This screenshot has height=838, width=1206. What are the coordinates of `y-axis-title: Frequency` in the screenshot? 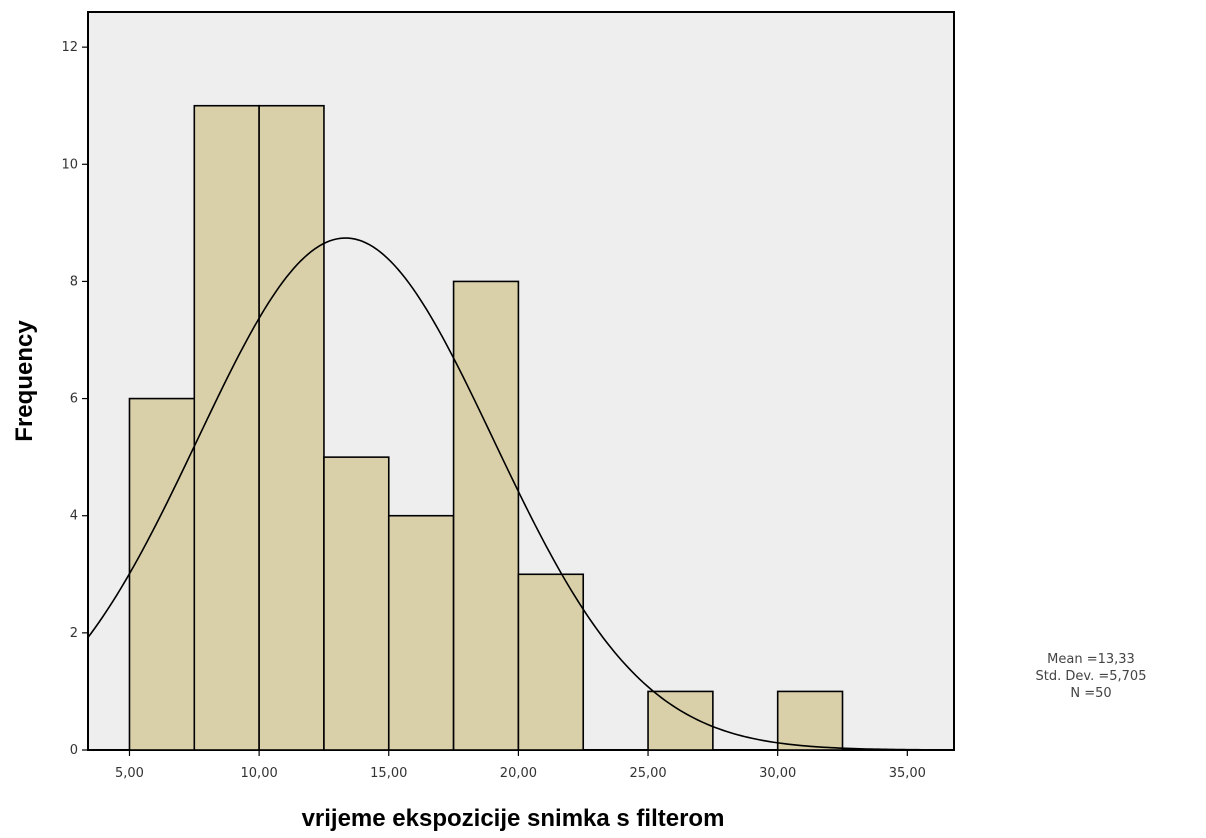 It's located at (24, 381).